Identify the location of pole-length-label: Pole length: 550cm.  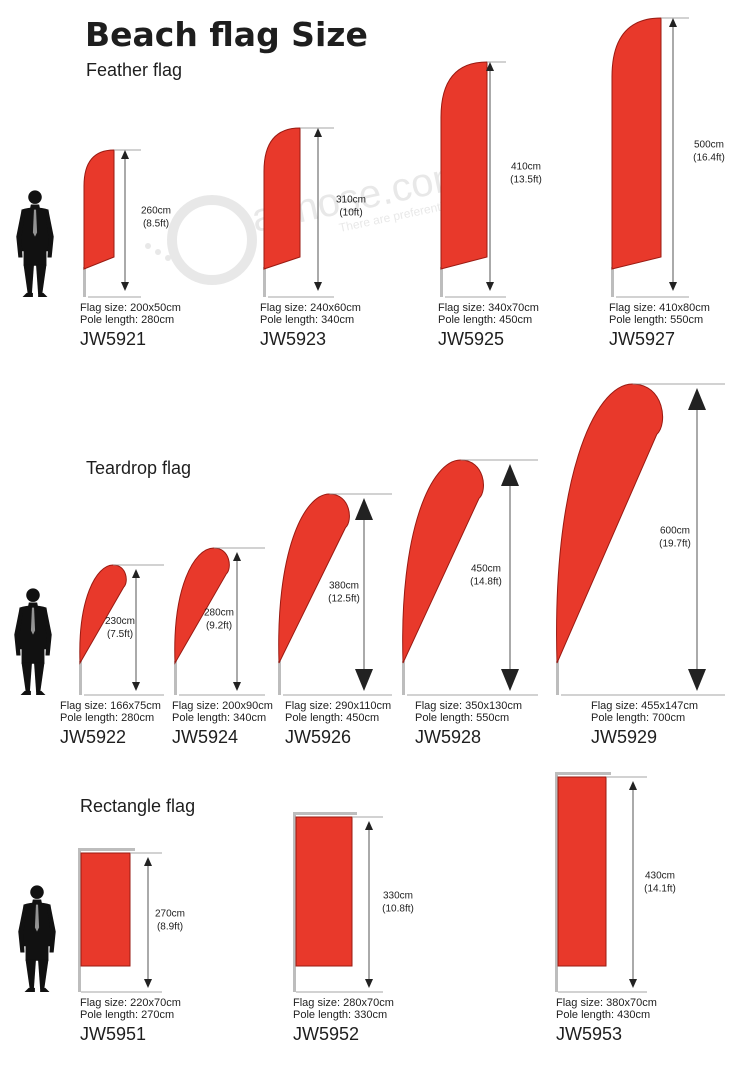
(656, 320).